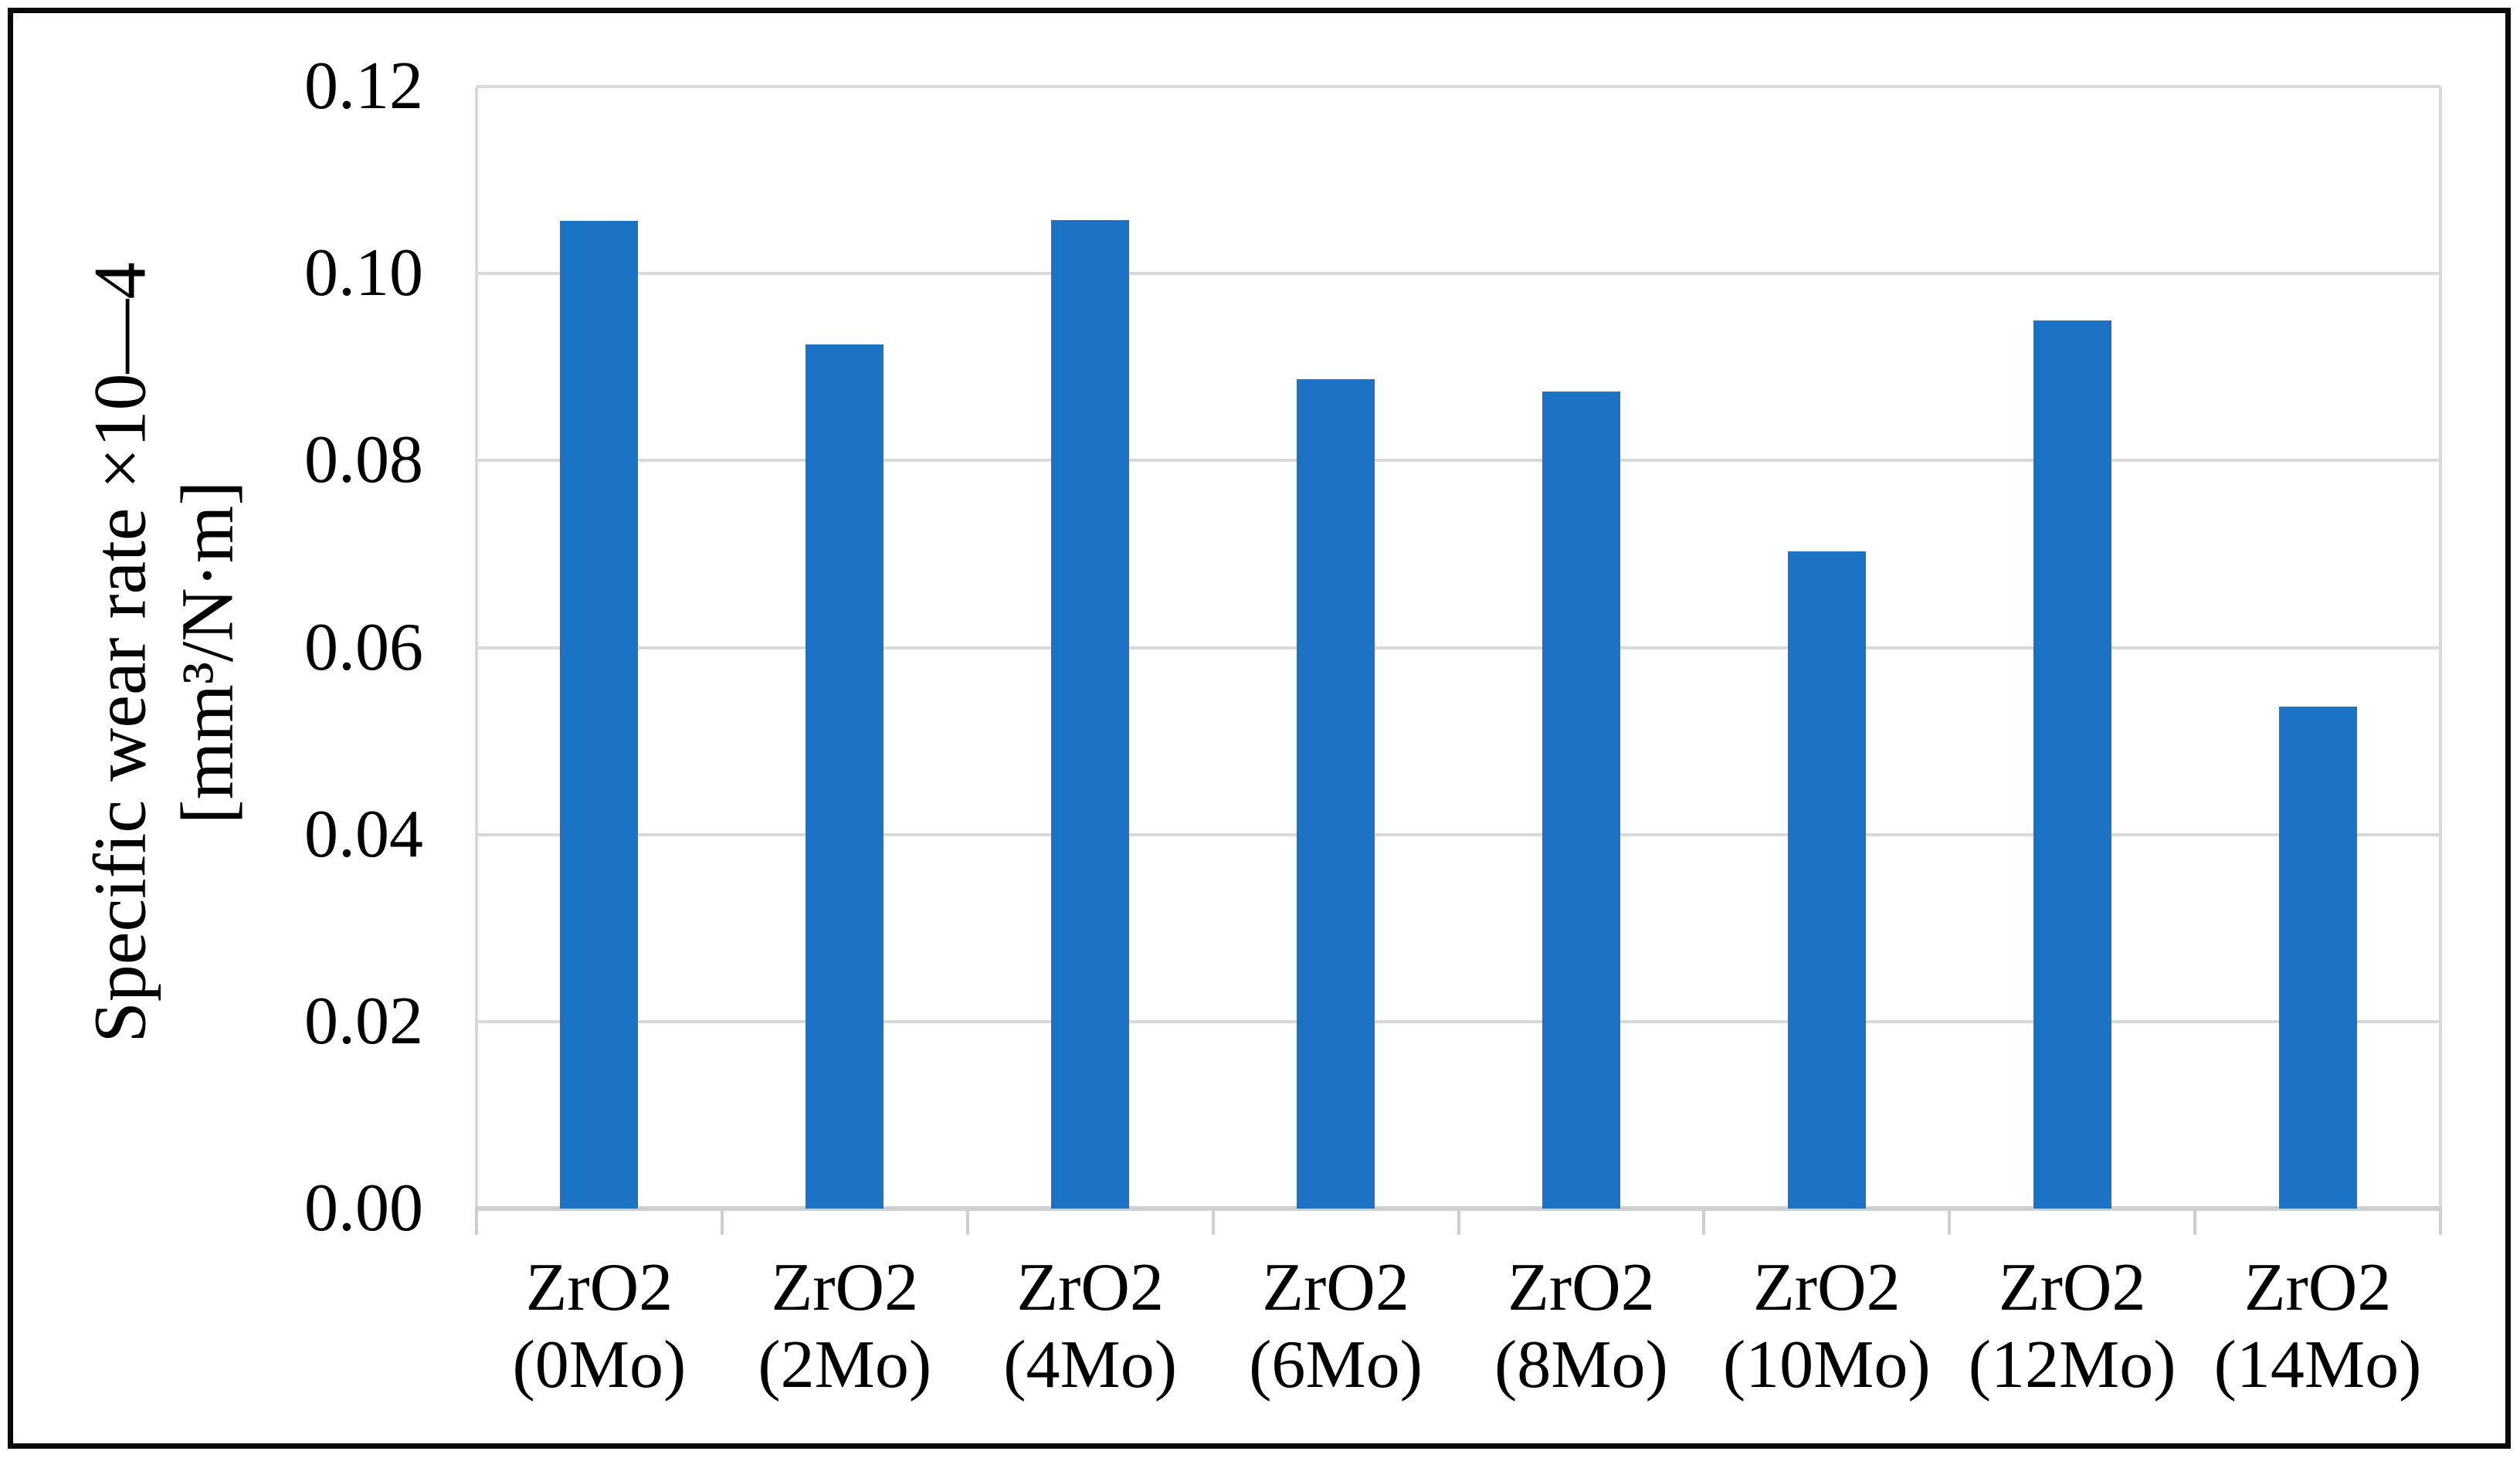 The width and height of the screenshot is (2520, 1458). I want to click on y-tick-label: 0.02, so click(363, 1021).